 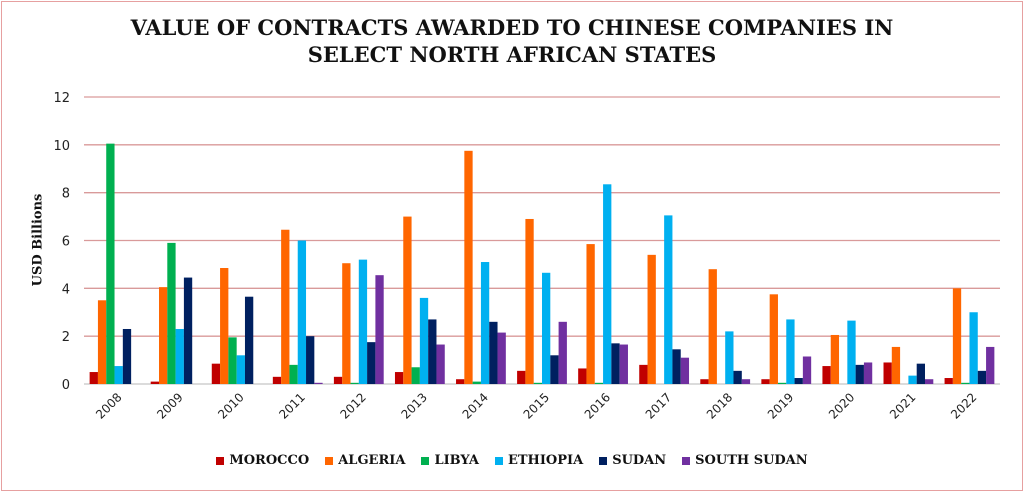 What do you see at coordinates (973, 348) in the screenshot?
I see `bar-ethiopia-2022` at bounding box center [973, 348].